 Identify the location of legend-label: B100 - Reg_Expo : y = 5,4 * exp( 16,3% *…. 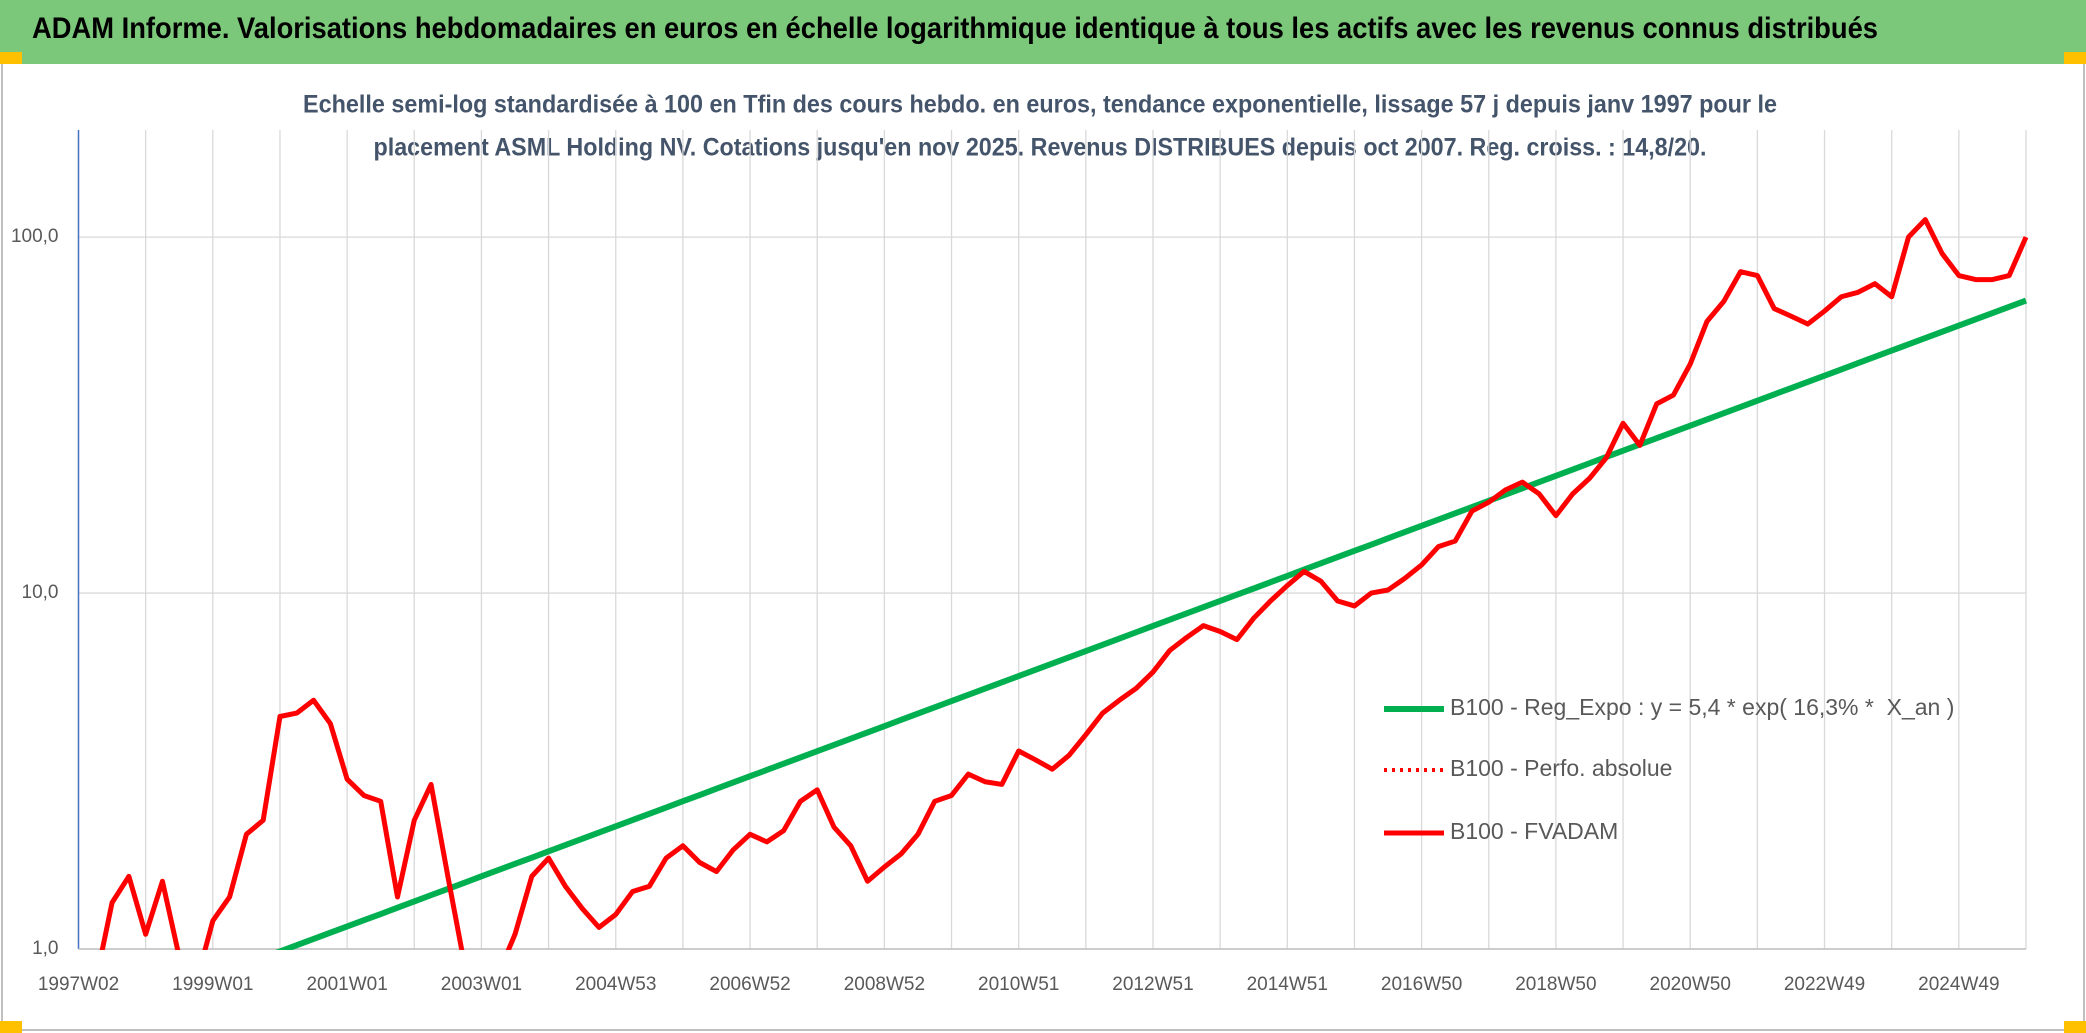
(1702, 707).